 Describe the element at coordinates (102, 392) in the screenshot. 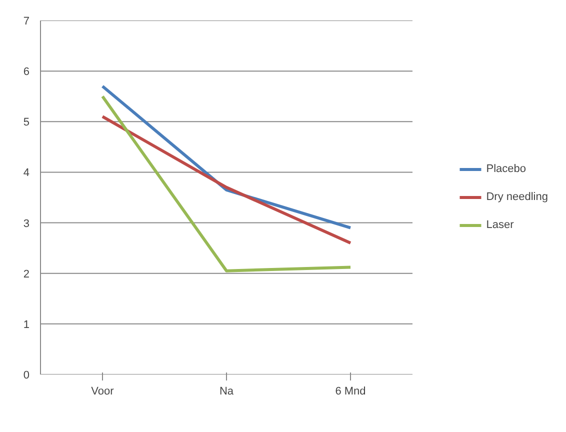

I see `x-tick-label: Voor` at that location.